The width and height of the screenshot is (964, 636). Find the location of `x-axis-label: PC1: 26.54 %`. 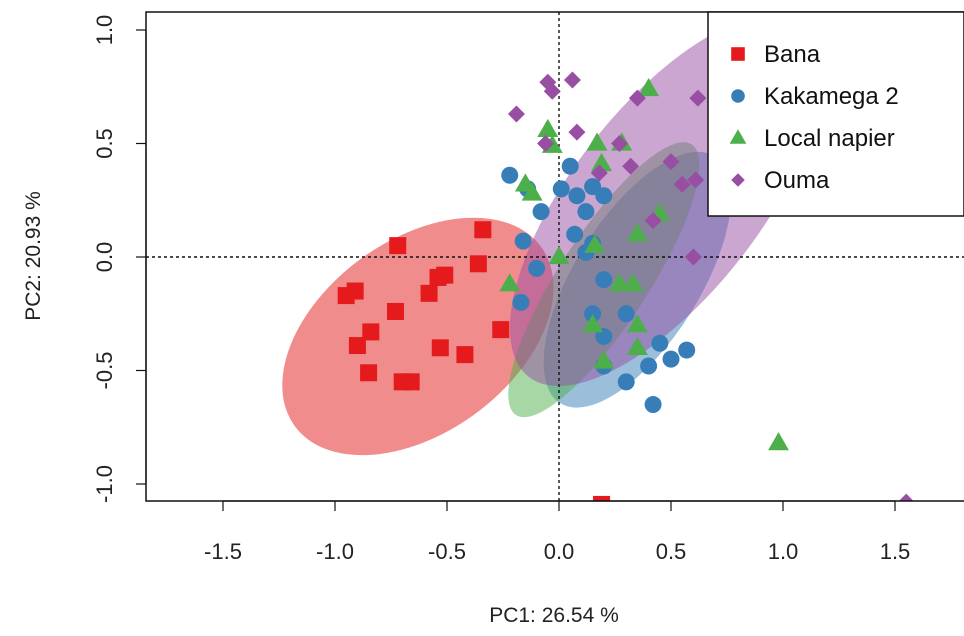

x-axis-label: PC1: 26.54 % is located at coordinates (554, 615).